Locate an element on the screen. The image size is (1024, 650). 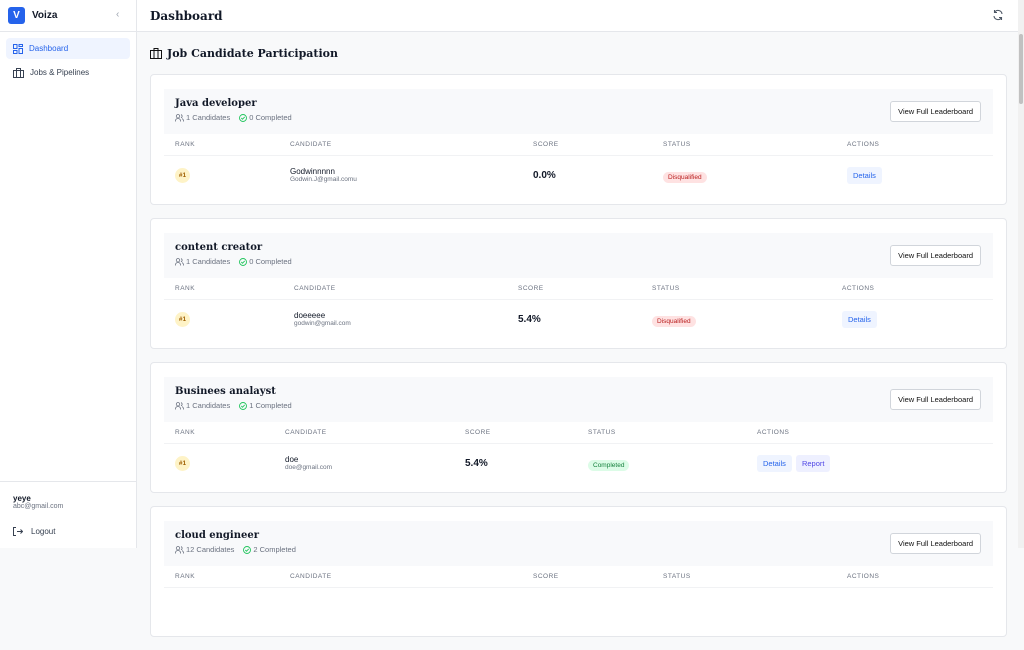
user-info: yeye abc@gmail.com Logout is located at coordinates (68, 508).